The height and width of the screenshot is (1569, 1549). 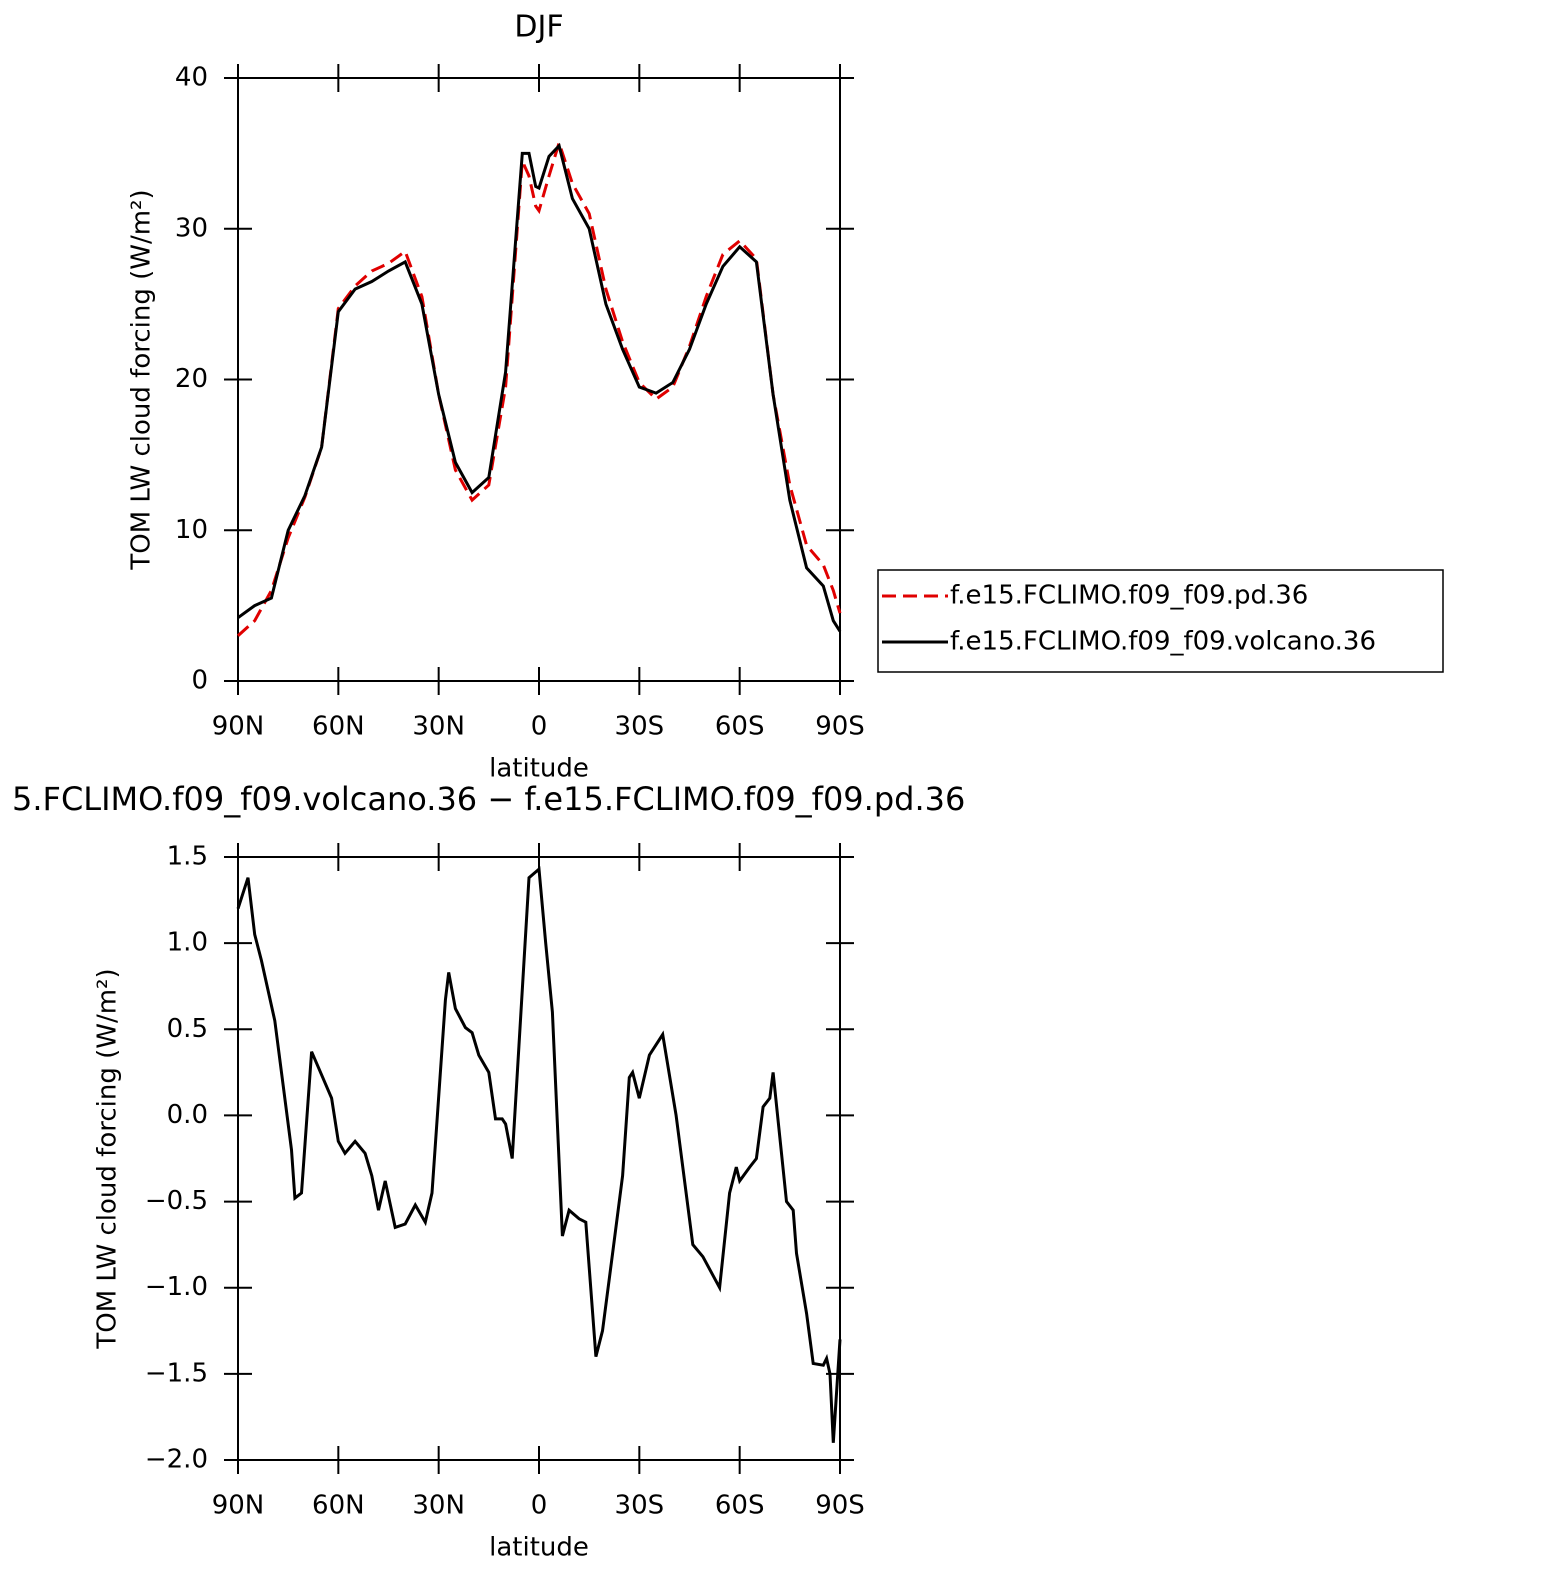 What do you see at coordinates (1163, 642) in the screenshot?
I see `legend-label: f.e15.FCLIMO.f09_f09.volcano.36` at bounding box center [1163, 642].